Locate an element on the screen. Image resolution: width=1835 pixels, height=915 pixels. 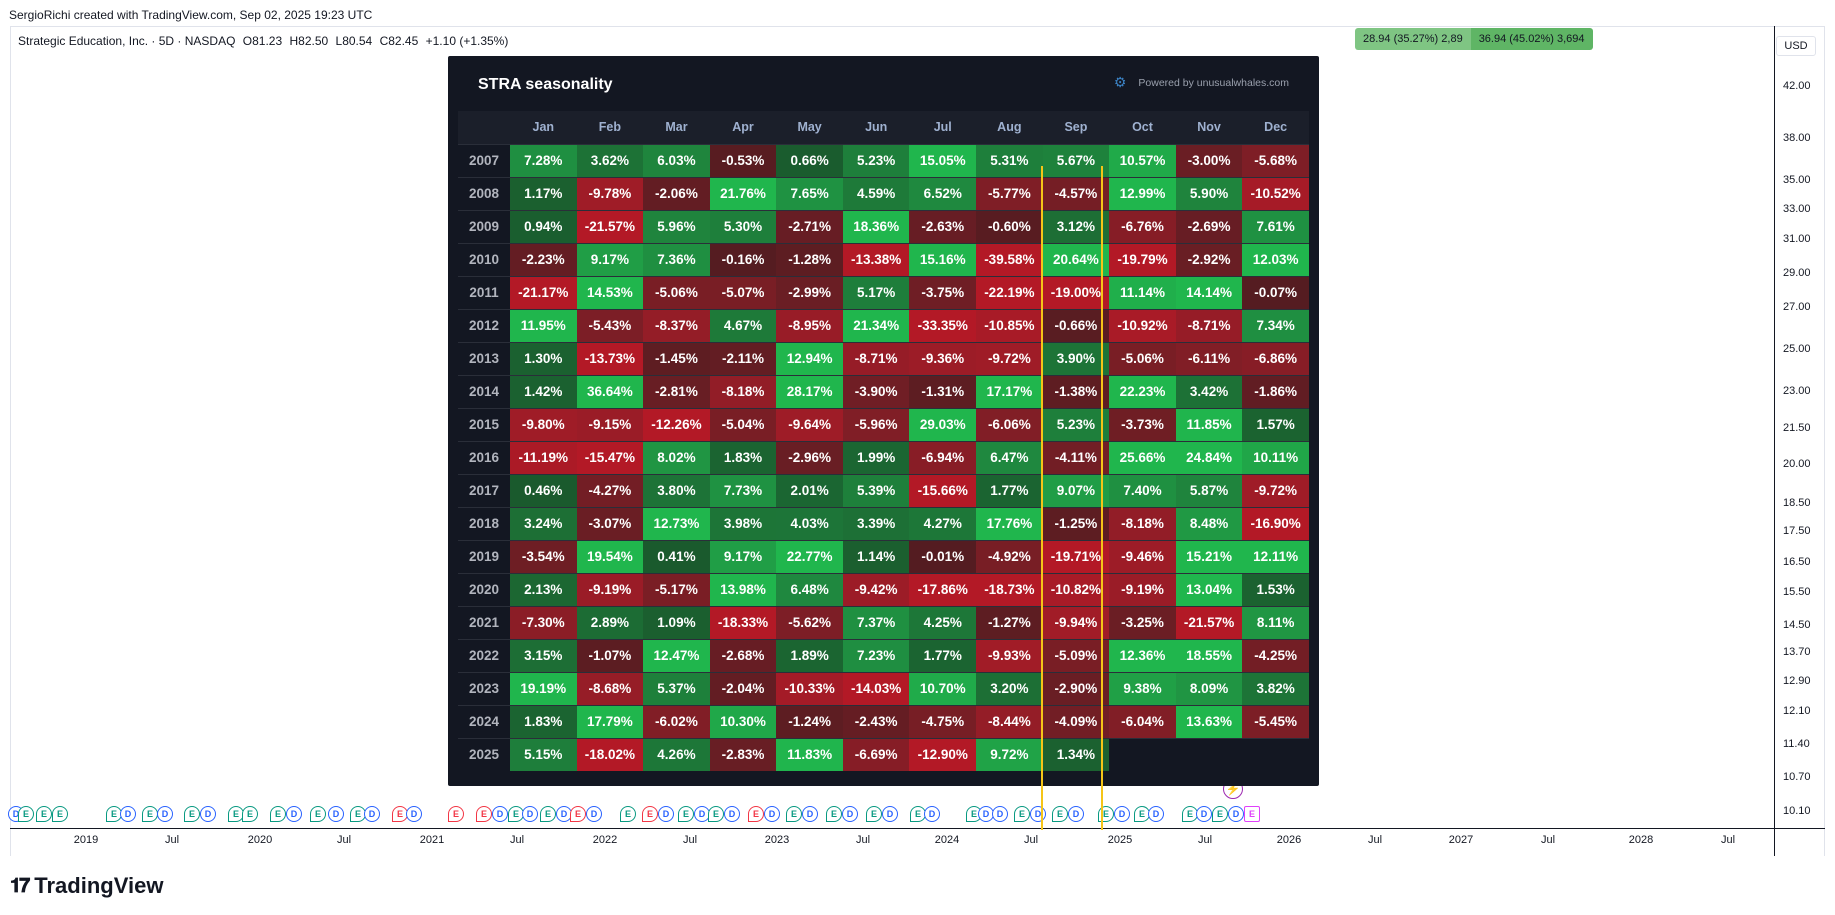
time-label: 2027 is located at coordinates (1461, 840).